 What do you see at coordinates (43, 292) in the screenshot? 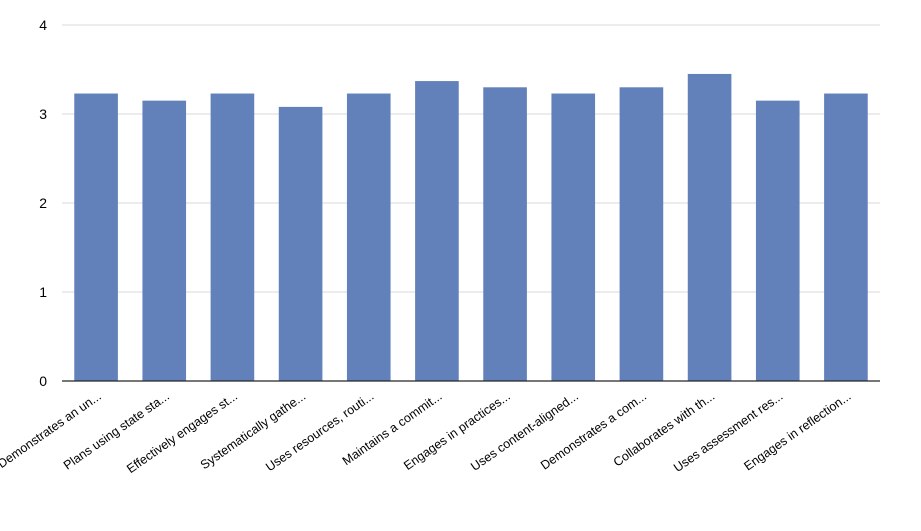
I see `y-tick-label: 1` at bounding box center [43, 292].